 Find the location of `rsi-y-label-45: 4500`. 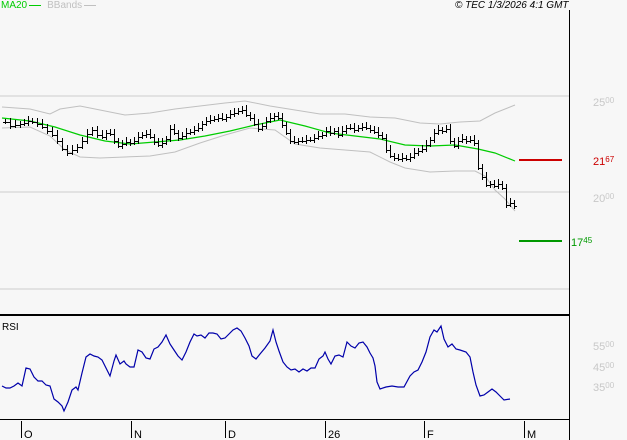

rsi-y-label-45: 4500 is located at coordinates (604, 367).